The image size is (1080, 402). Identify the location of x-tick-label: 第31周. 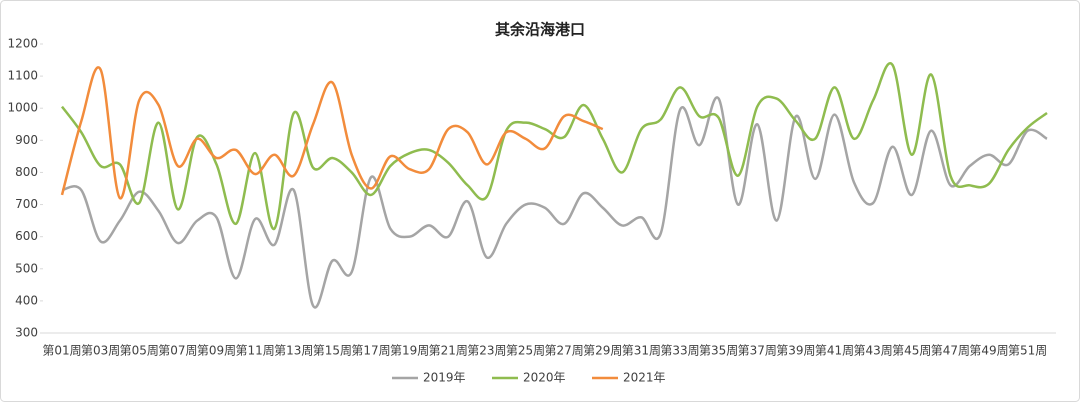
(641, 351).